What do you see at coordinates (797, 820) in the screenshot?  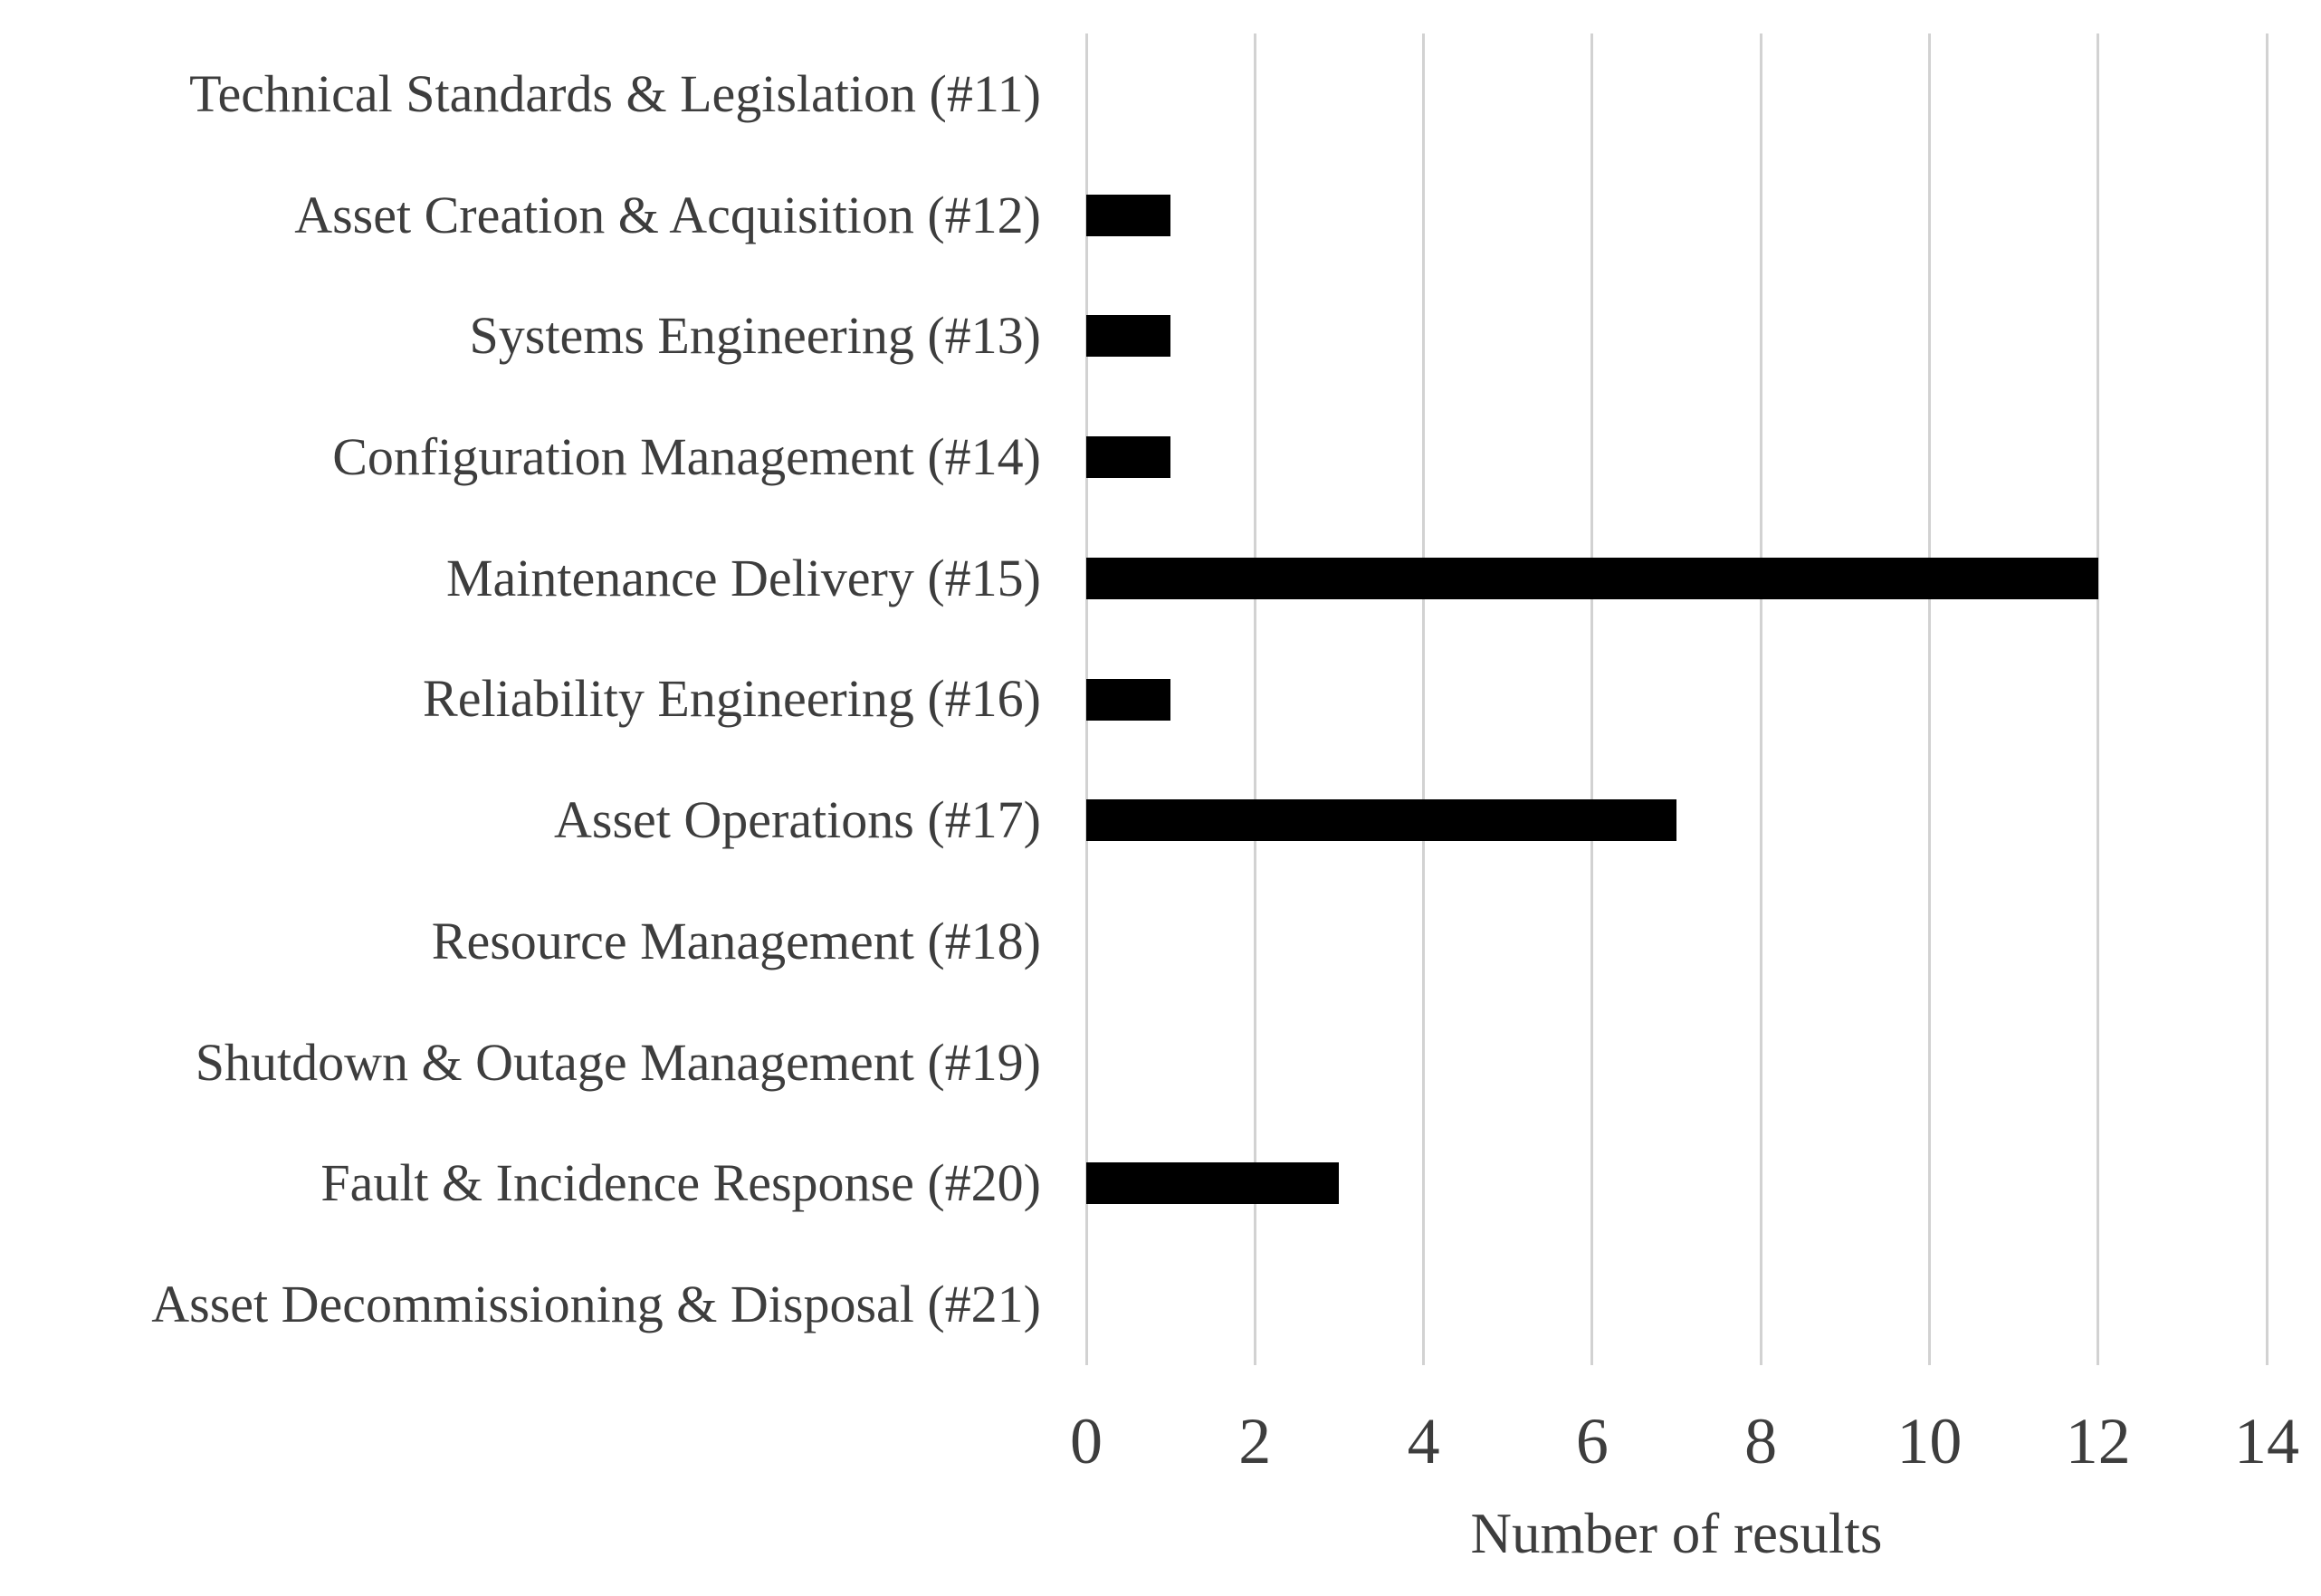 I see `category-label: Asset Operations (#17)` at bounding box center [797, 820].